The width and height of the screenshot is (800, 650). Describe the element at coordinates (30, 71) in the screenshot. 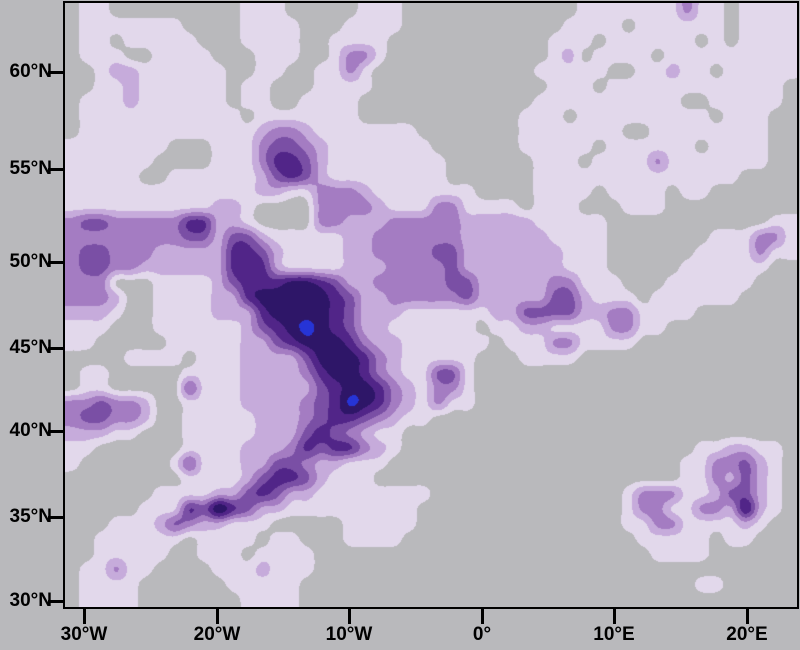

I see `lat-tick-label: 60°N` at that location.